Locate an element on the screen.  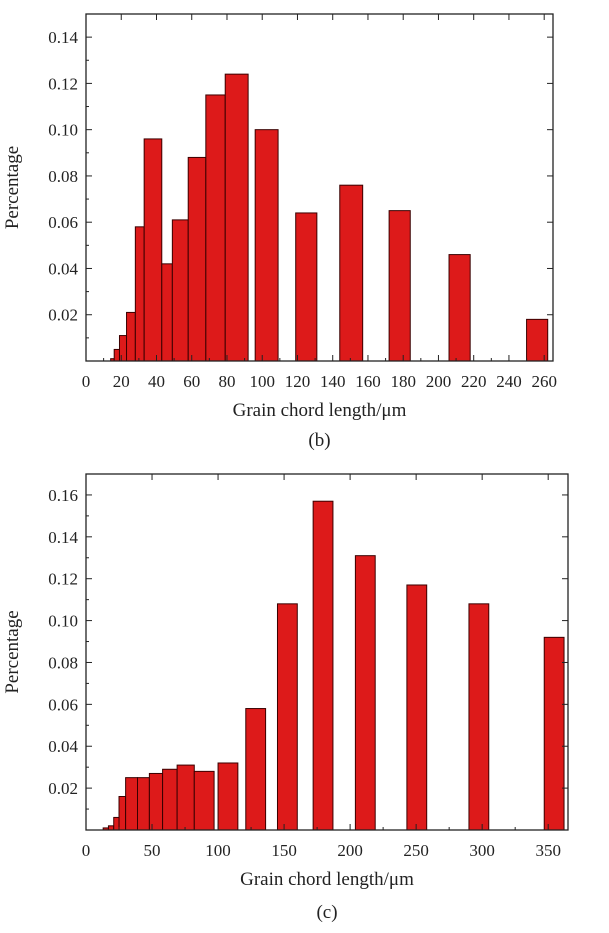
chart-c-x-tick-label: 0 is located at coordinates (86, 850).